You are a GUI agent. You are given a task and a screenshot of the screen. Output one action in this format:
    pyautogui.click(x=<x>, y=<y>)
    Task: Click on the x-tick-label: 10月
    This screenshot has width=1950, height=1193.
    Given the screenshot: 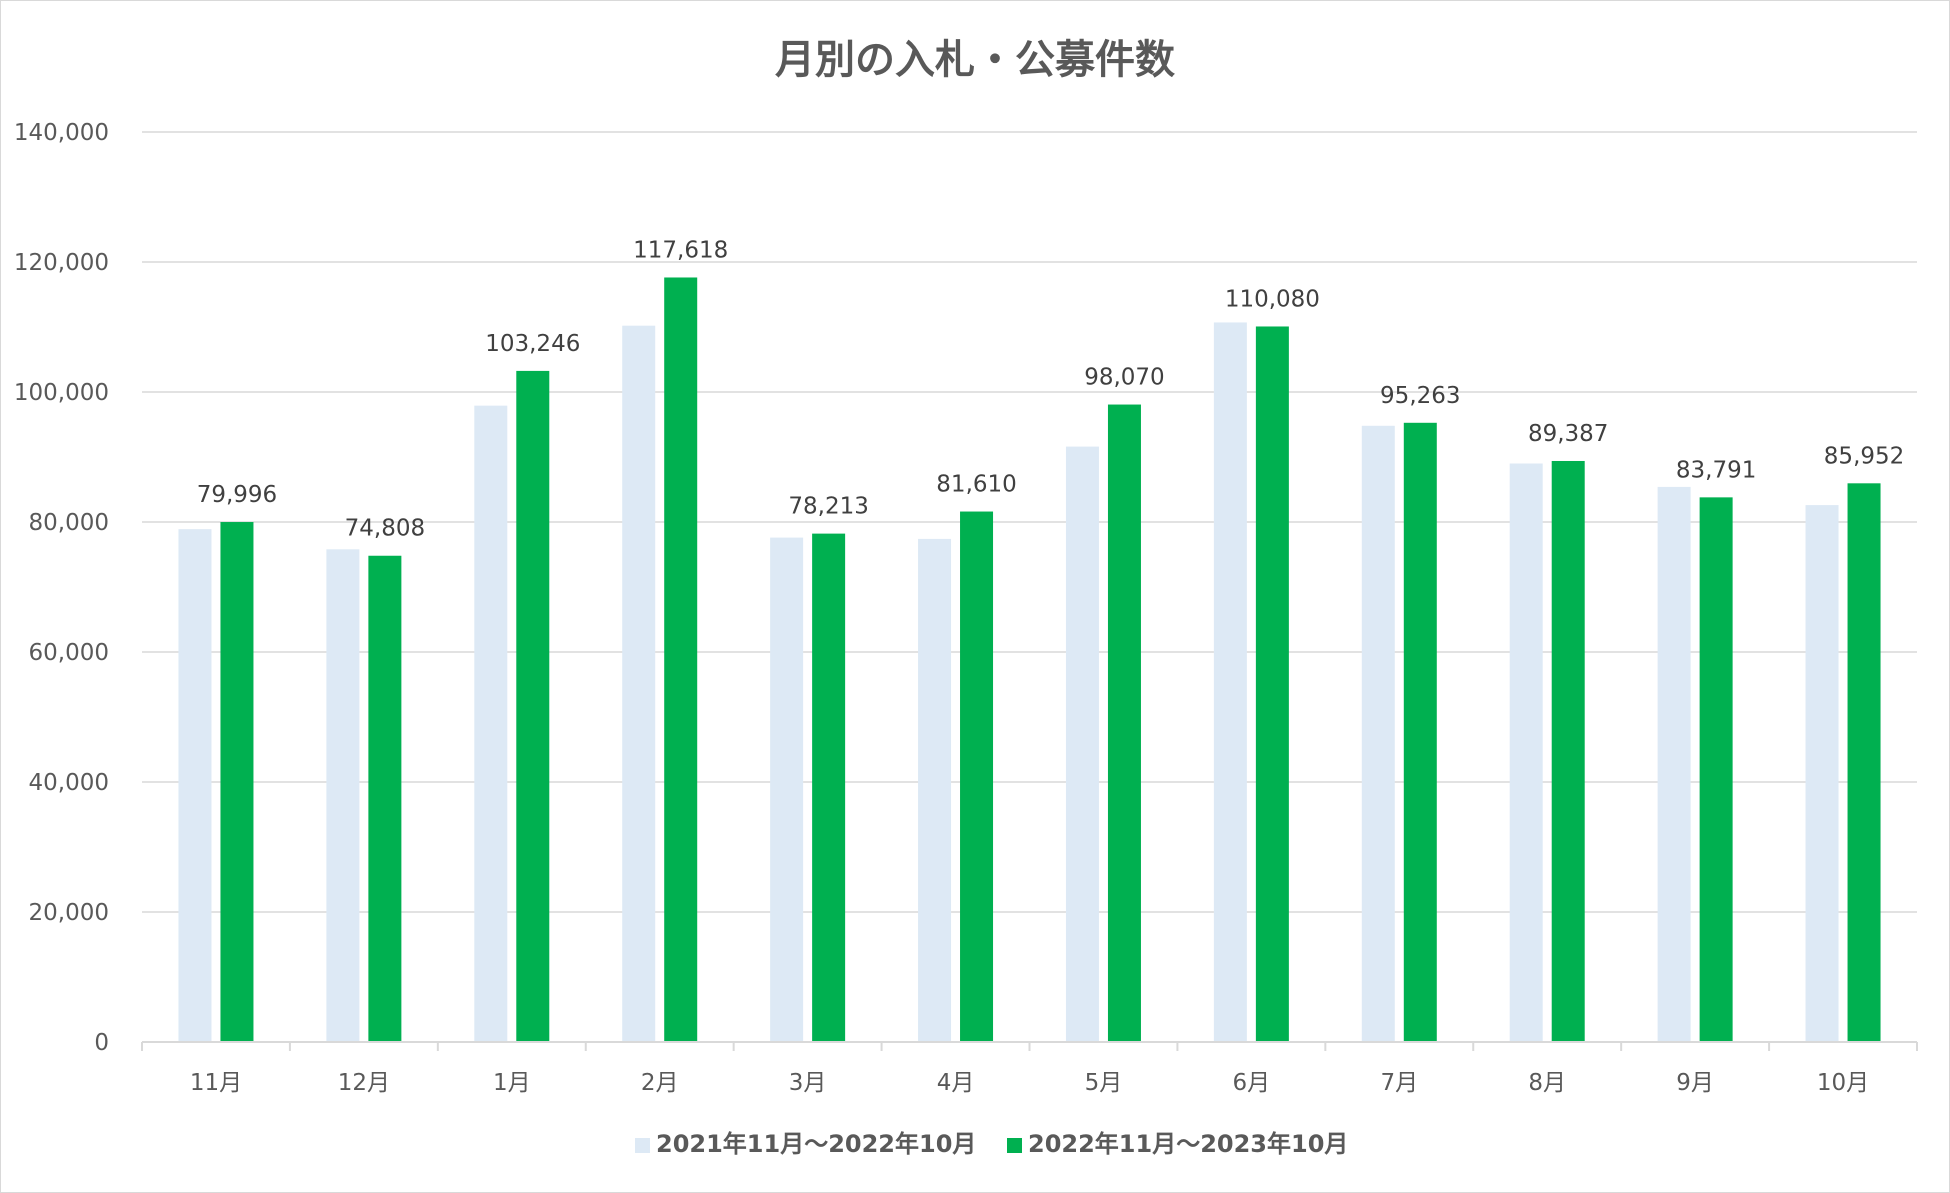 What is the action you would take?
    pyautogui.click(x=1843, y=1083)
    